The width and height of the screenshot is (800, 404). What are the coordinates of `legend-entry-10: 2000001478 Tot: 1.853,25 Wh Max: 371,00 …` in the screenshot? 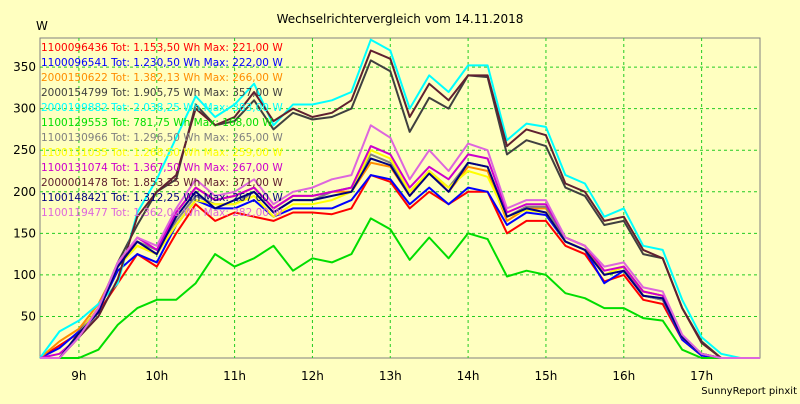 It's located at (162, 183).